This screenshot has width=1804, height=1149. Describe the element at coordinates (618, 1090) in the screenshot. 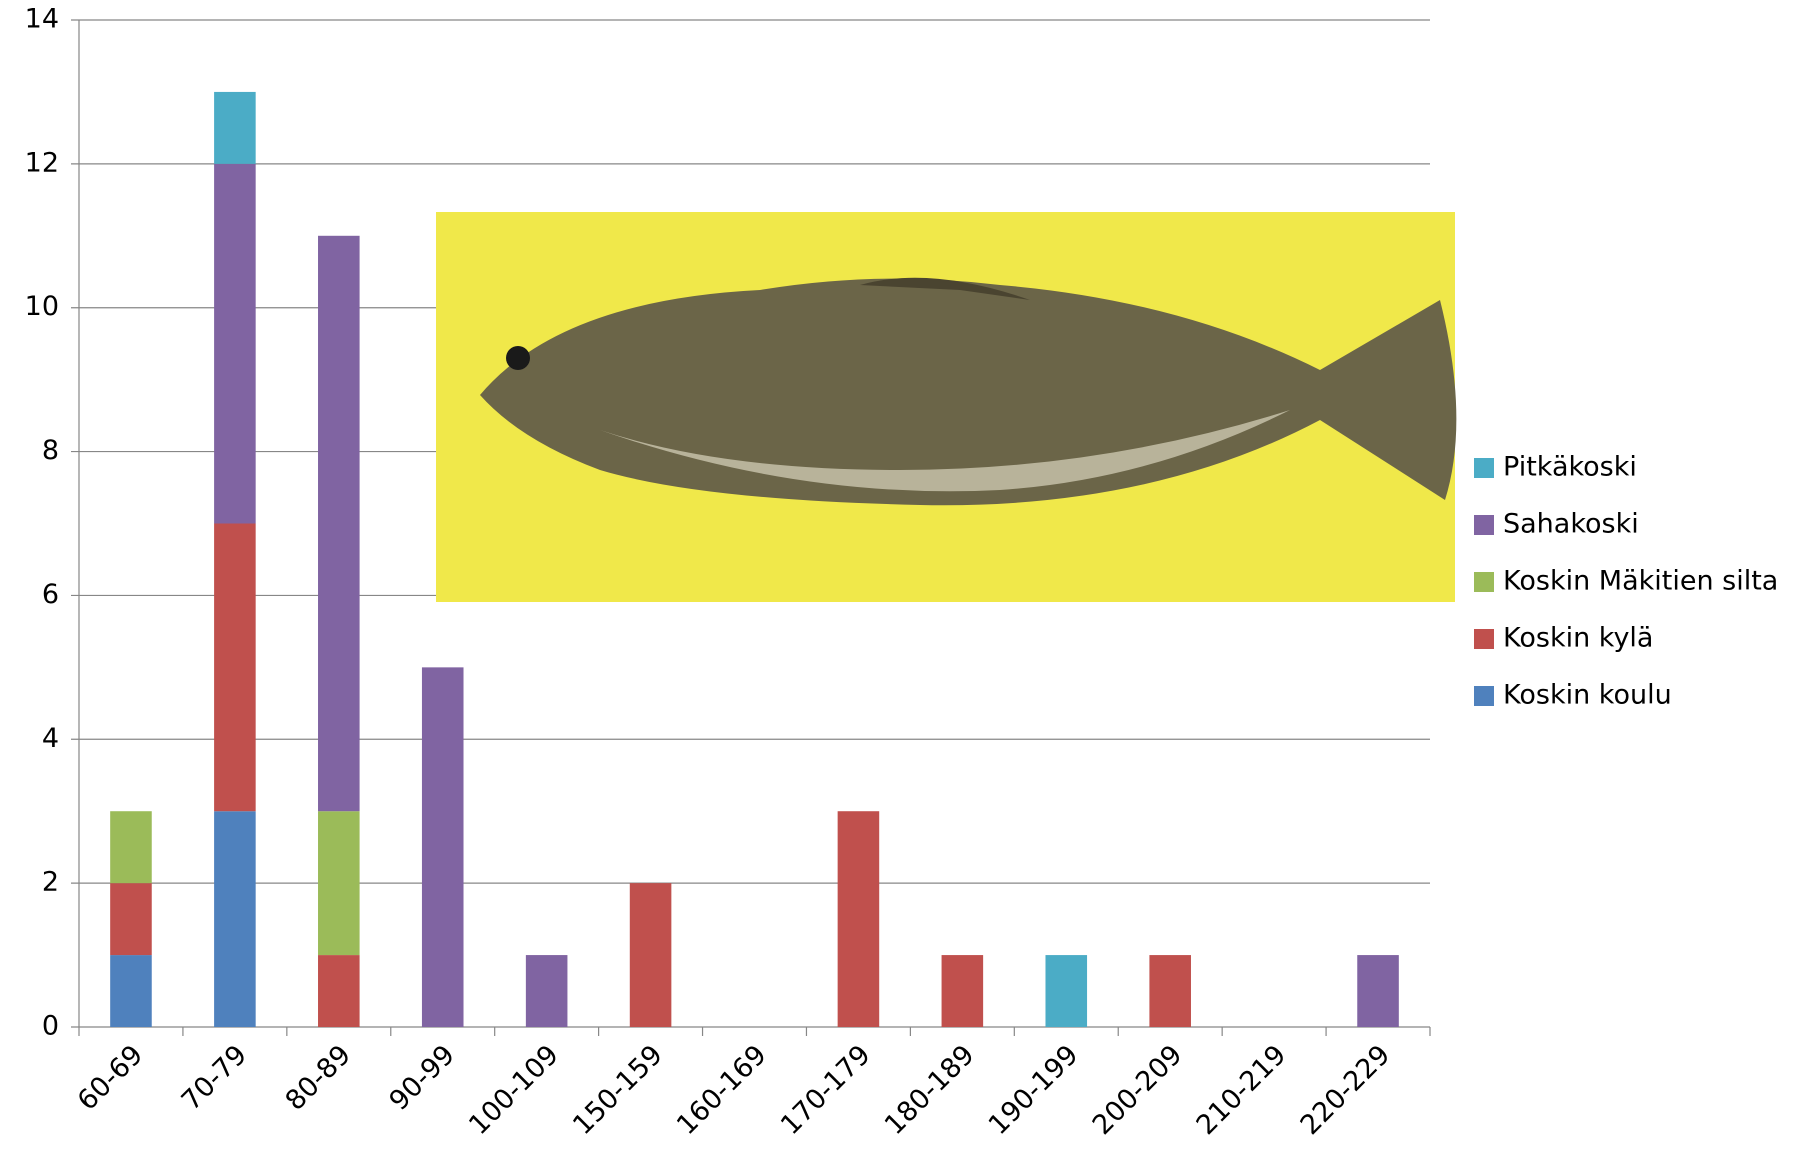

I see `x-tick-label: 150-159` at that location.